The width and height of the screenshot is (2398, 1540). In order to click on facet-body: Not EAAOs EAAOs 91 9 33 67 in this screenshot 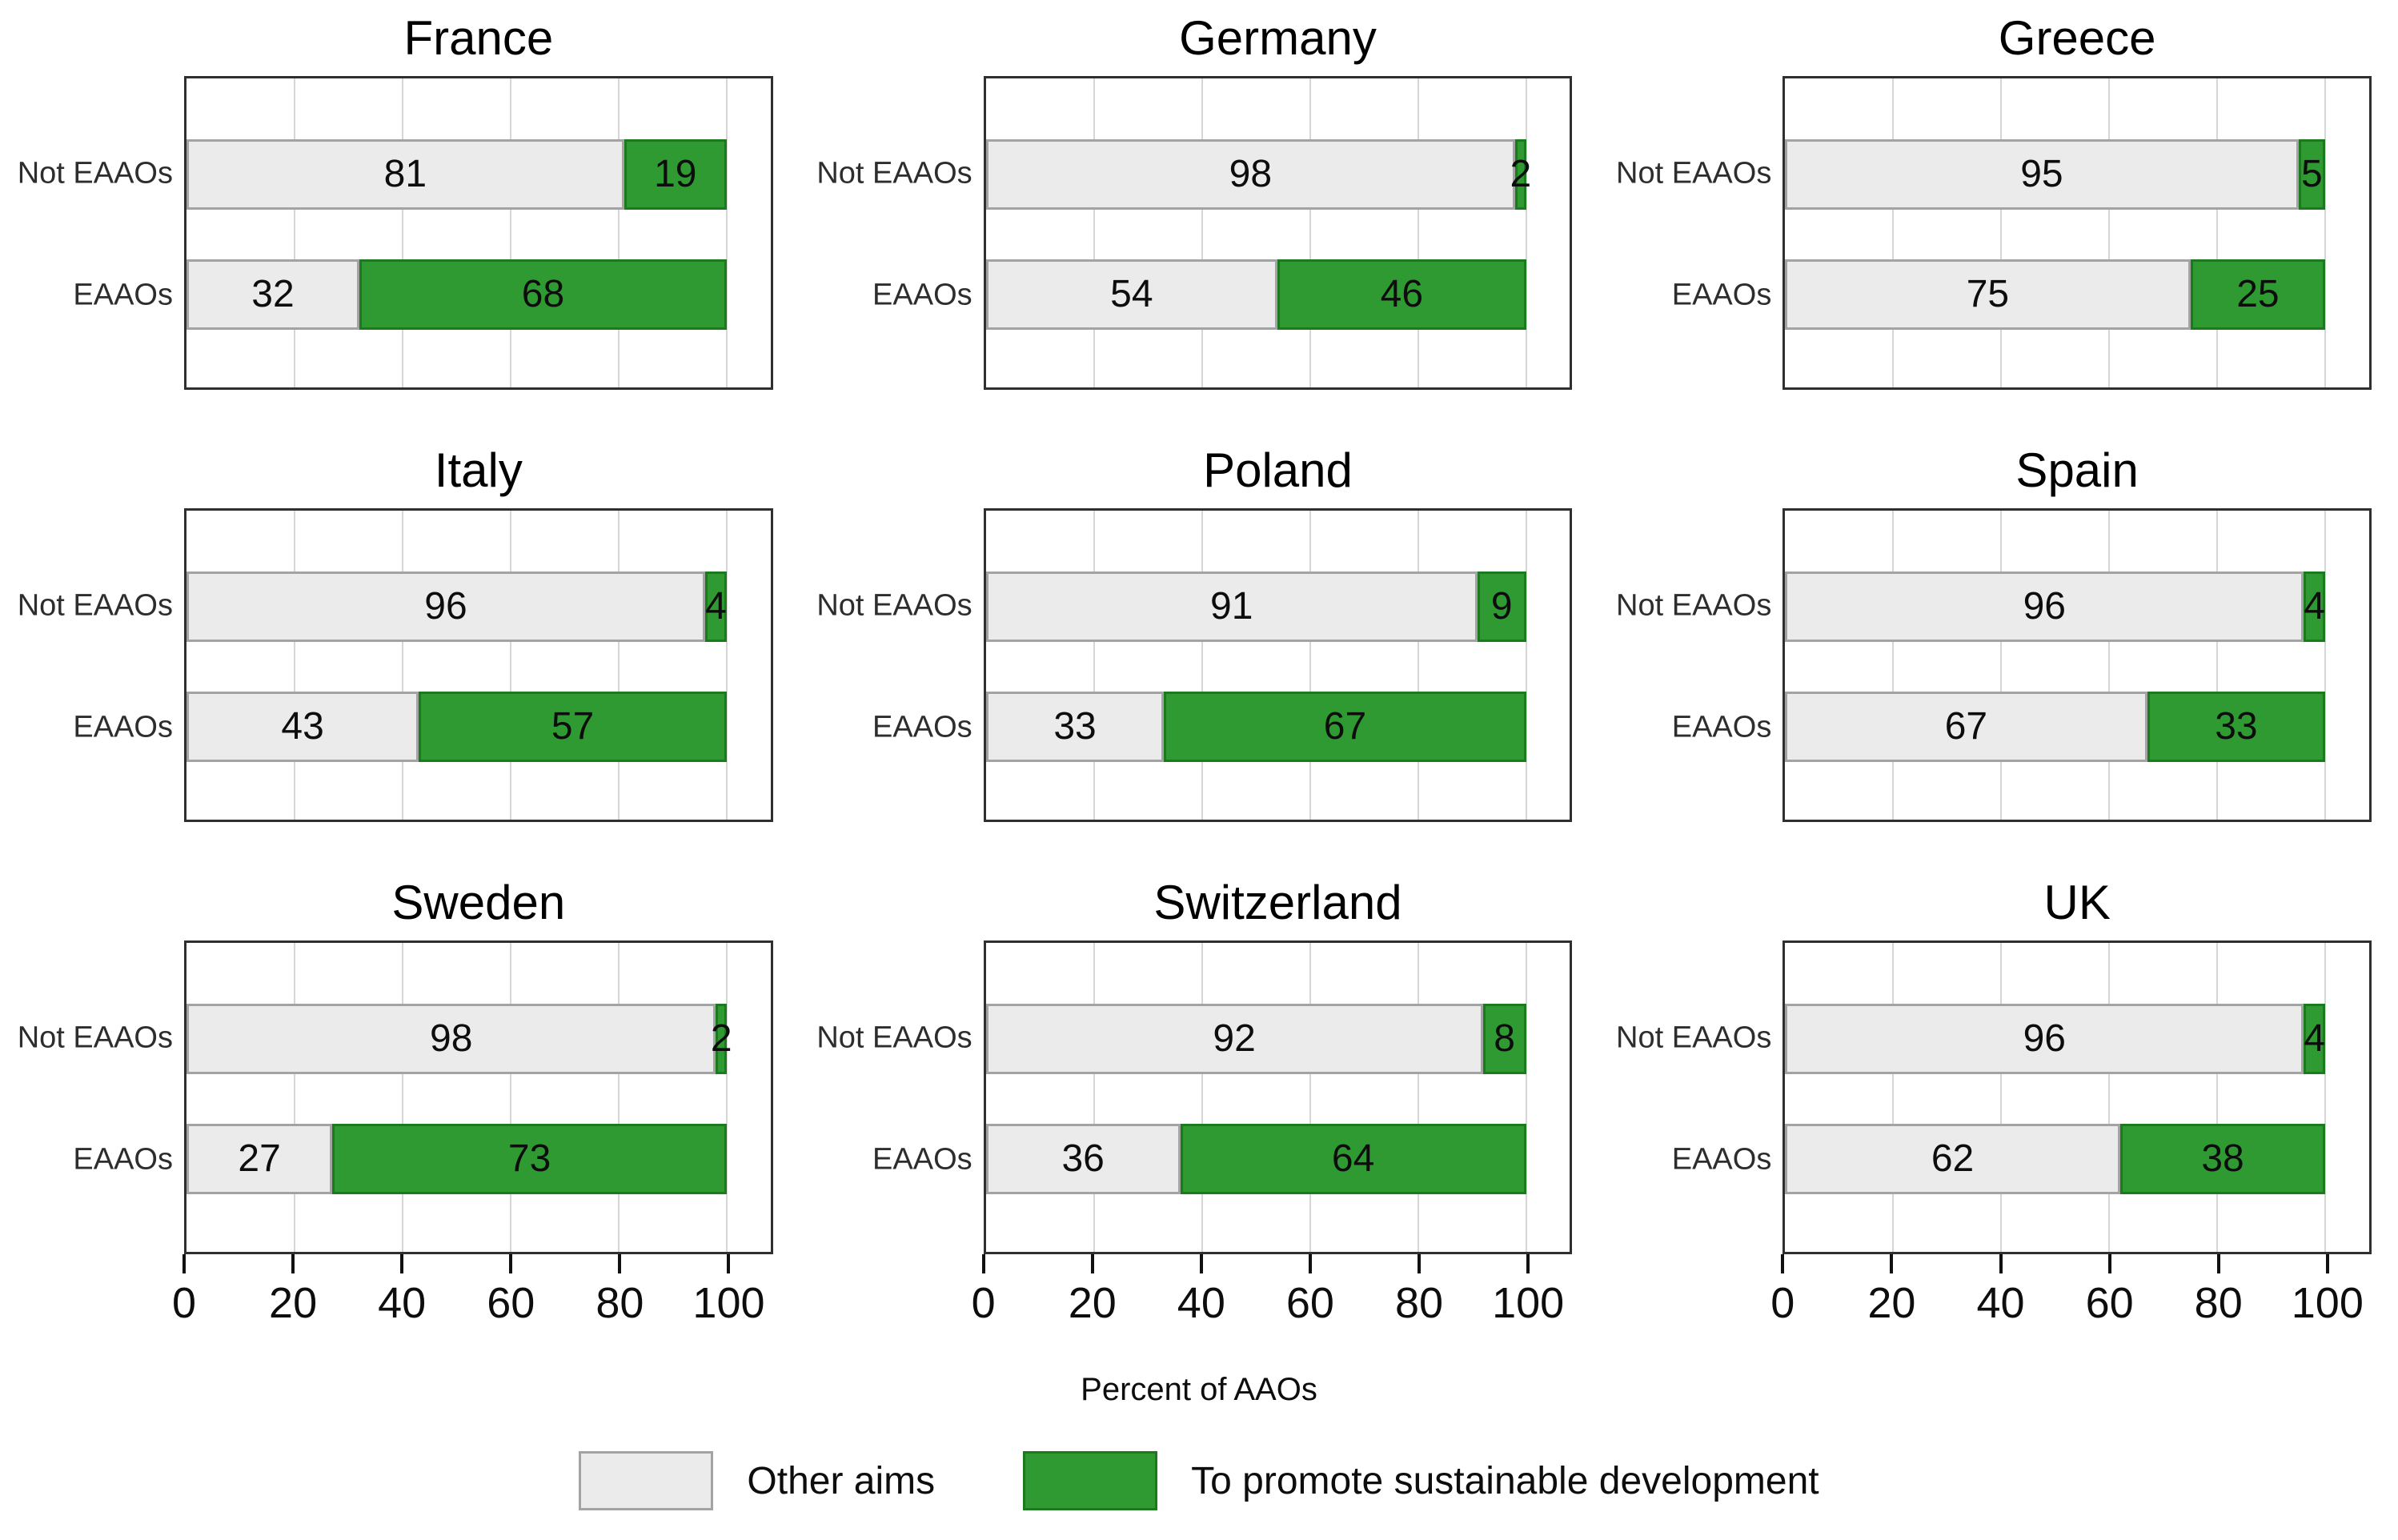, I will do `click(1200, 665)`.